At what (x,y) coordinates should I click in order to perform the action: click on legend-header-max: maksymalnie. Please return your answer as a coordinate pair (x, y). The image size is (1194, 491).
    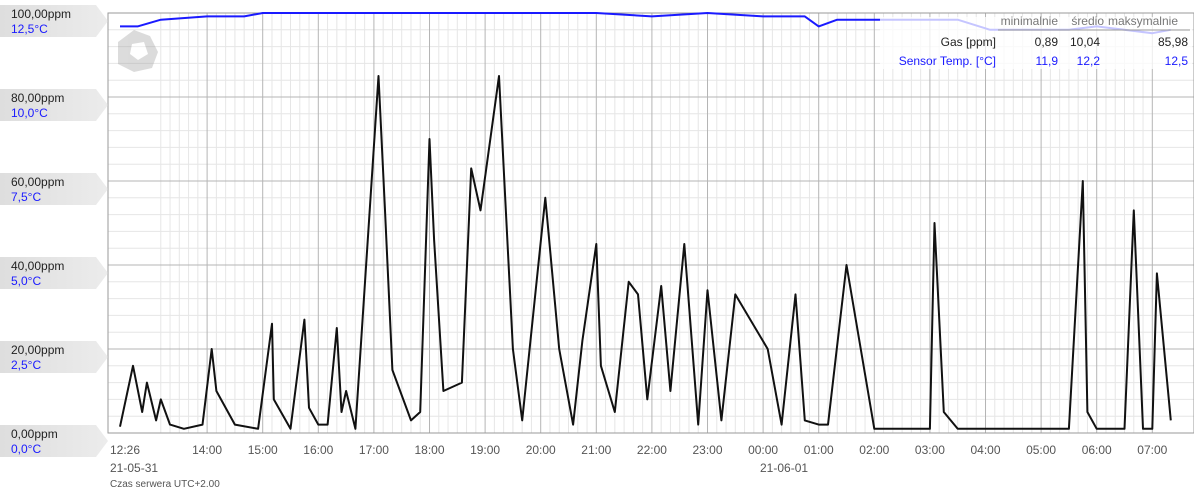
    Looking at the image, I should click on (1143, 21).